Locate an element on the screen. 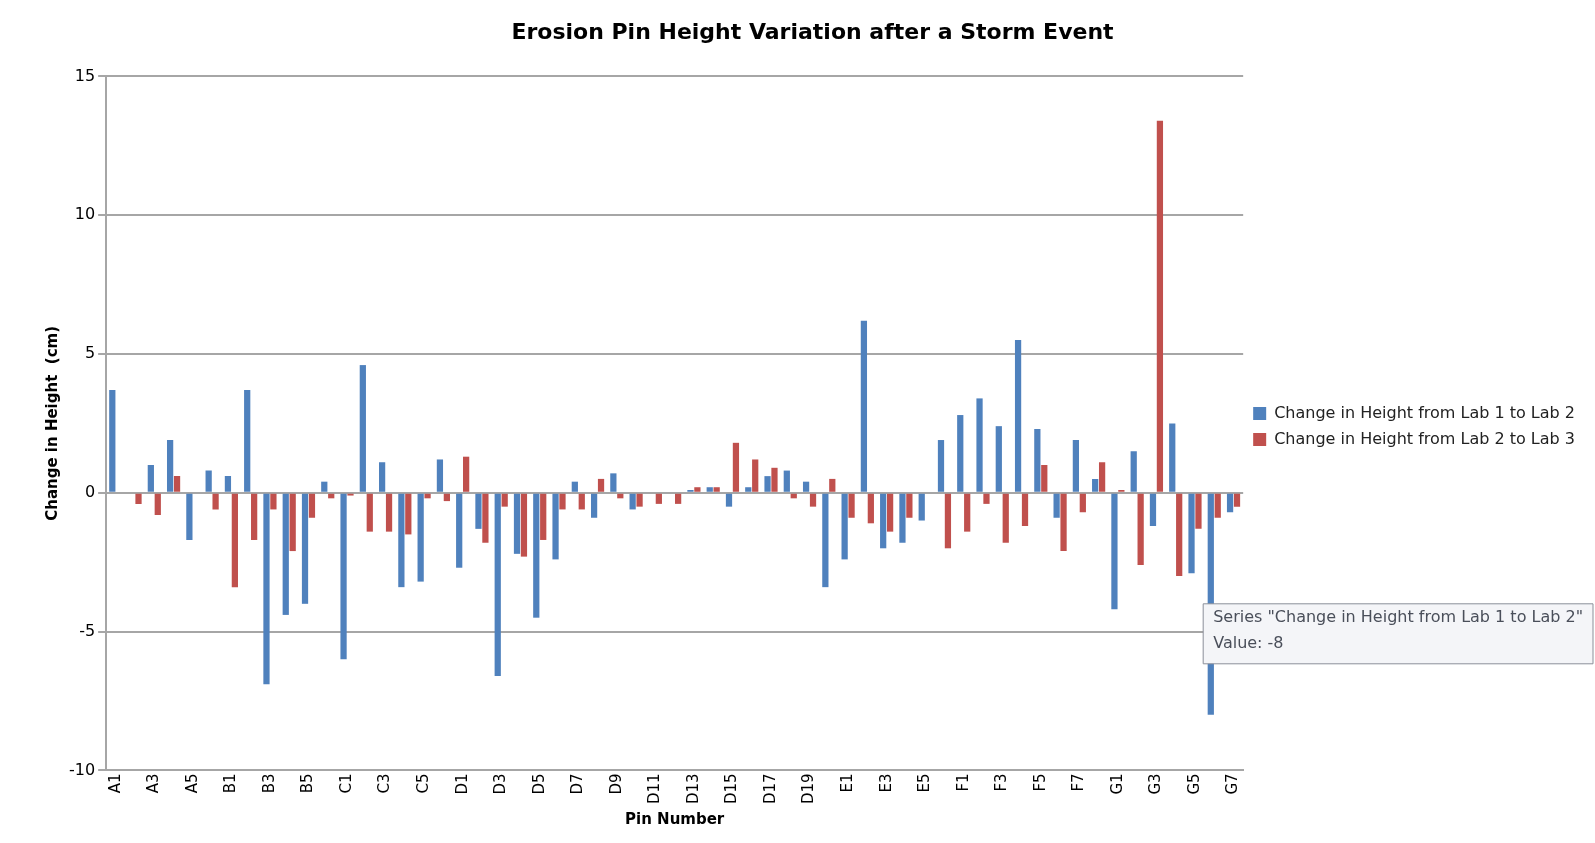  y-tick-label: 5 is located at coordinates (90, 353).